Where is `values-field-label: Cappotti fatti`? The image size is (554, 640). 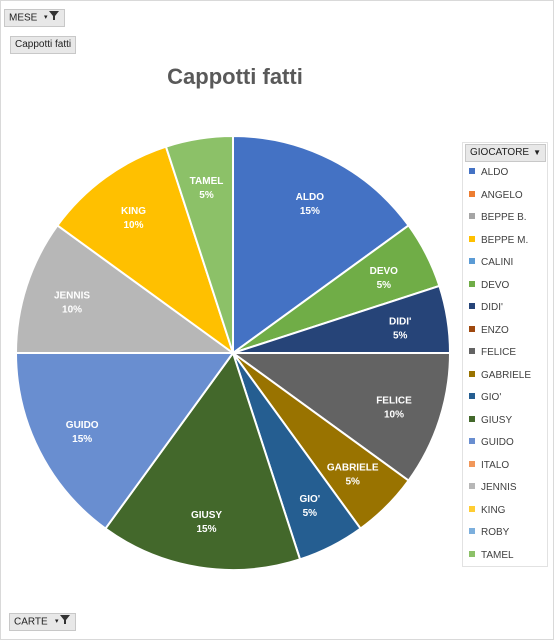 values-field-label: Cappotti fatti is located at coordinates (43, 44).